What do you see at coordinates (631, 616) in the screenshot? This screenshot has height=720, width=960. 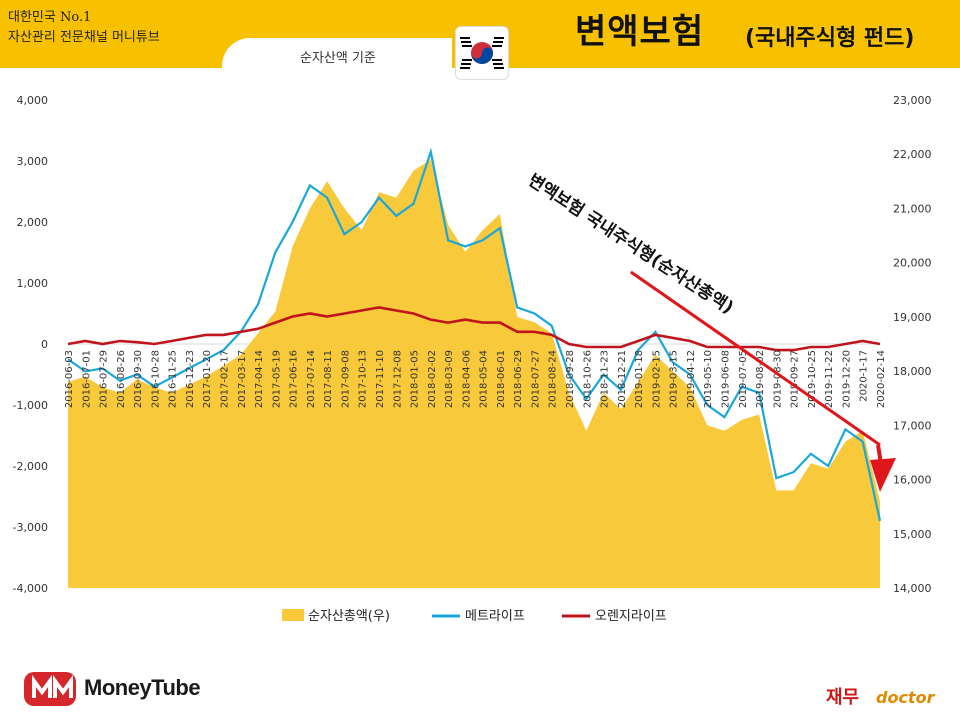 I see `legend-label-orange: 오렌지라이프` at bounding box center [631, 616].